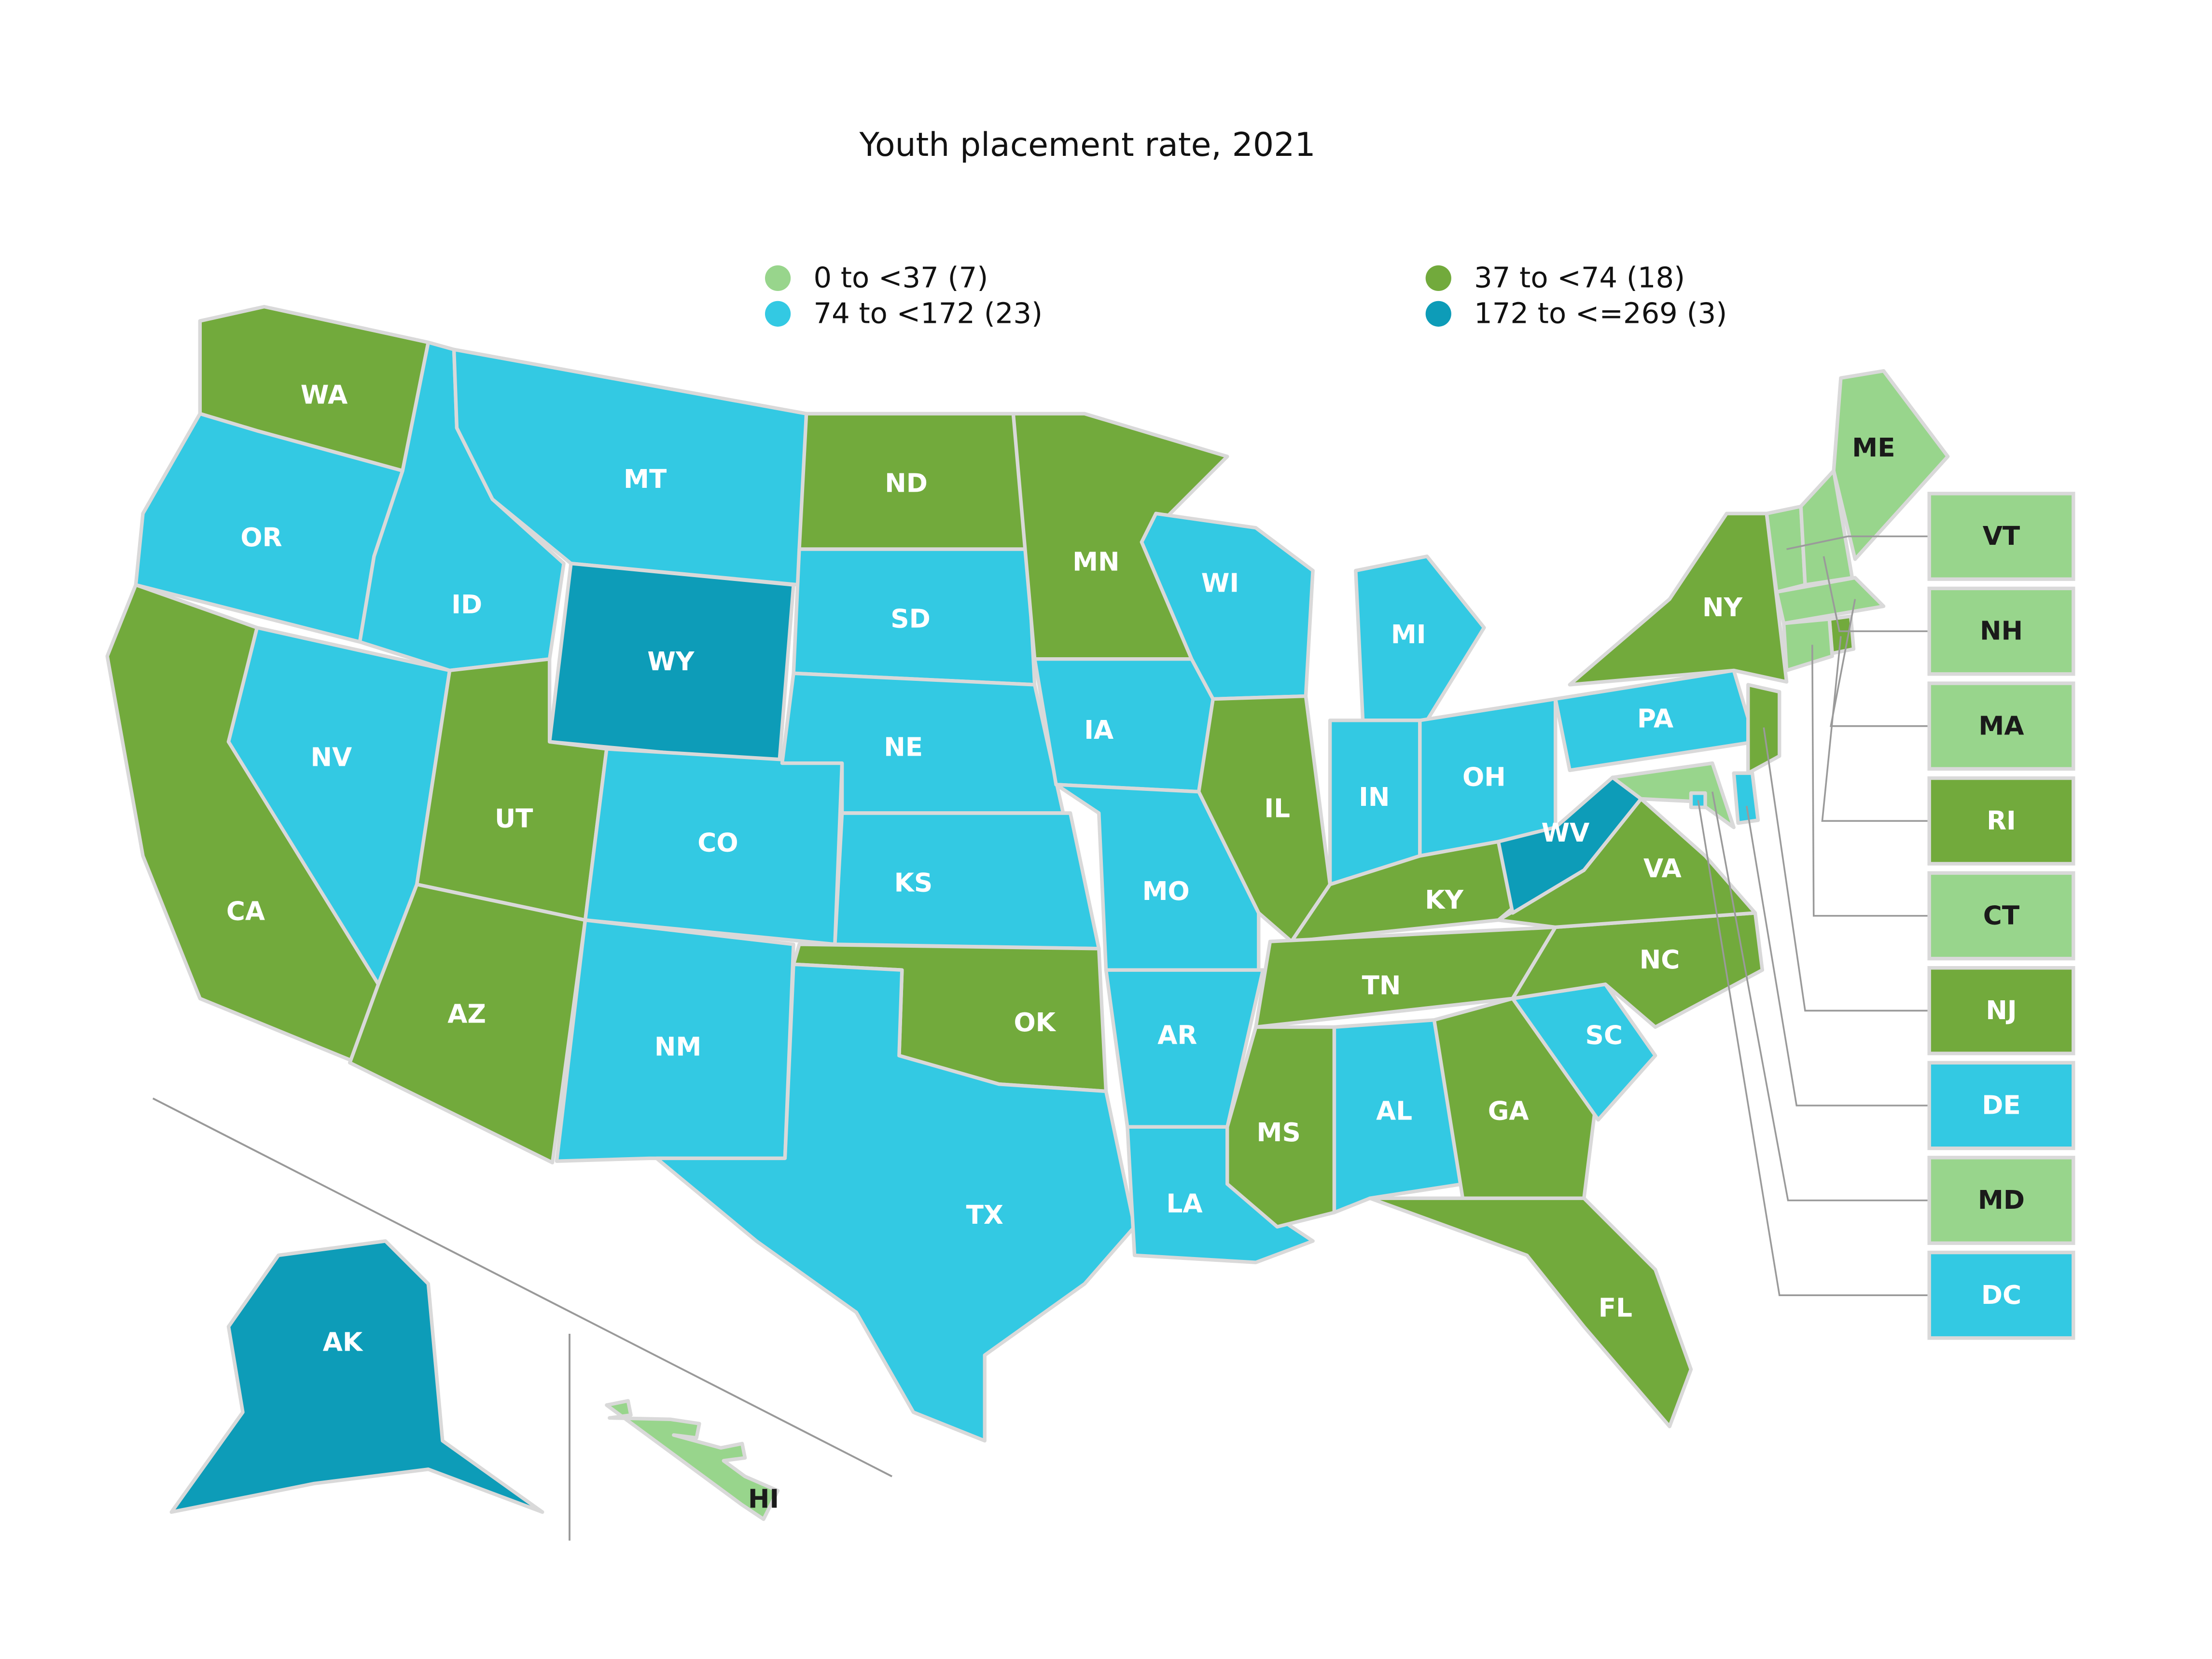 Image resolution: width=2212 pixels, height=1659 pixels. Describe the element at coordinates (900, 277) in the screenshot. I see `legend-label: 0 to <37 (7)` at that location.